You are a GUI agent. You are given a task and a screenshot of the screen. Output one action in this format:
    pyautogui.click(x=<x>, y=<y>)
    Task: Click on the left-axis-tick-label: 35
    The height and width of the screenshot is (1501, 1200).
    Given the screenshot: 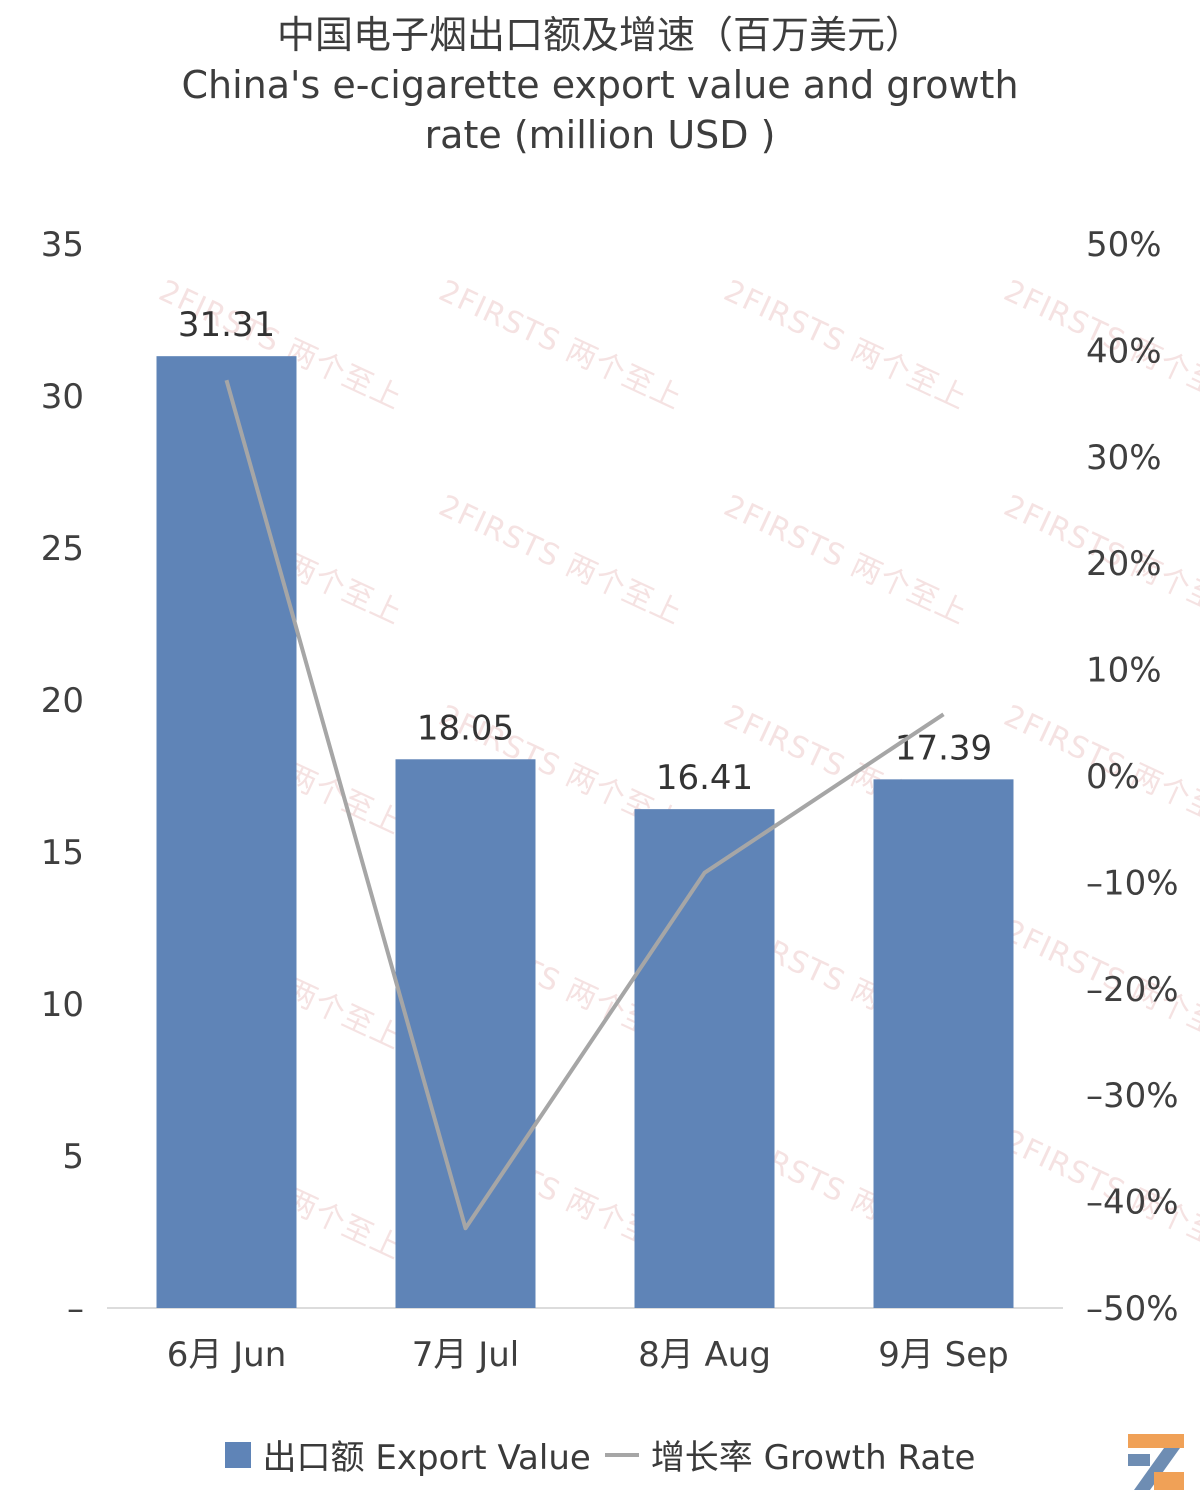 What is the action you would take?
    pyautogui.click(x=62, y=245)
    